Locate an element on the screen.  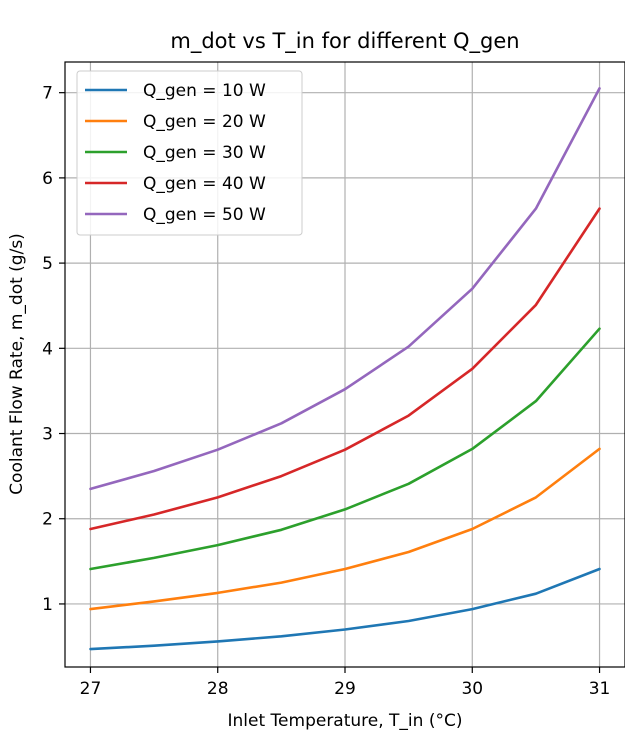
legend-box is located at coordinates (189, 153).